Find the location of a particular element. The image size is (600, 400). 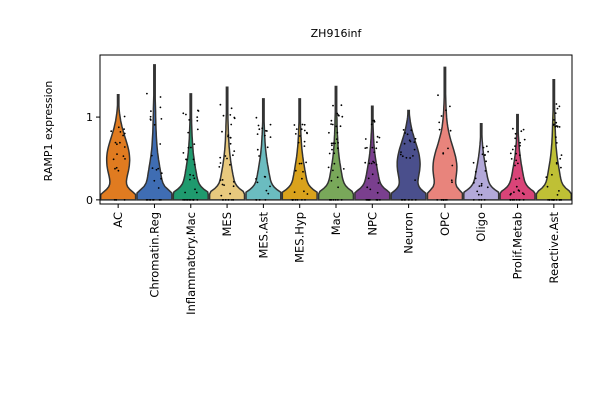

violin-prolif-metab is located at coordinates (517, 157).